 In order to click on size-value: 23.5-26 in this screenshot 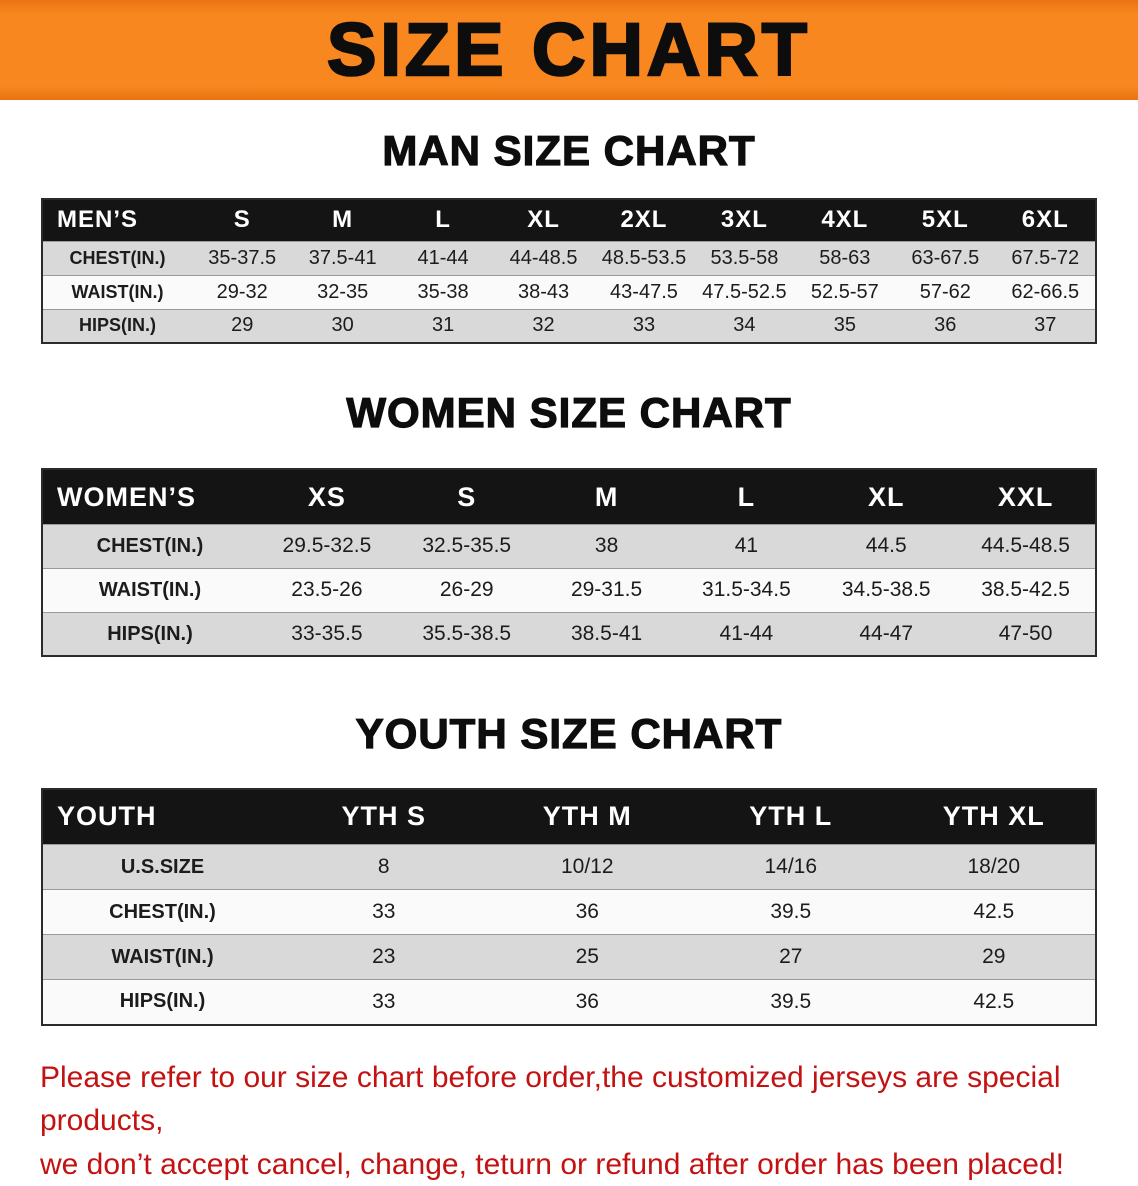, I will do `click(327, 590)`.